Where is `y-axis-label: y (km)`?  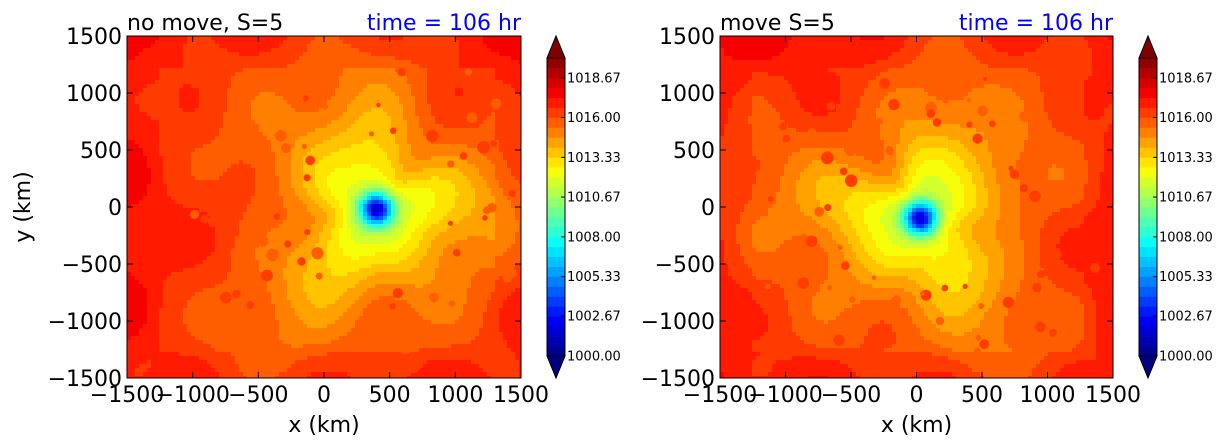 y-axis-label: y (km) is located at coordinates (23, 206).